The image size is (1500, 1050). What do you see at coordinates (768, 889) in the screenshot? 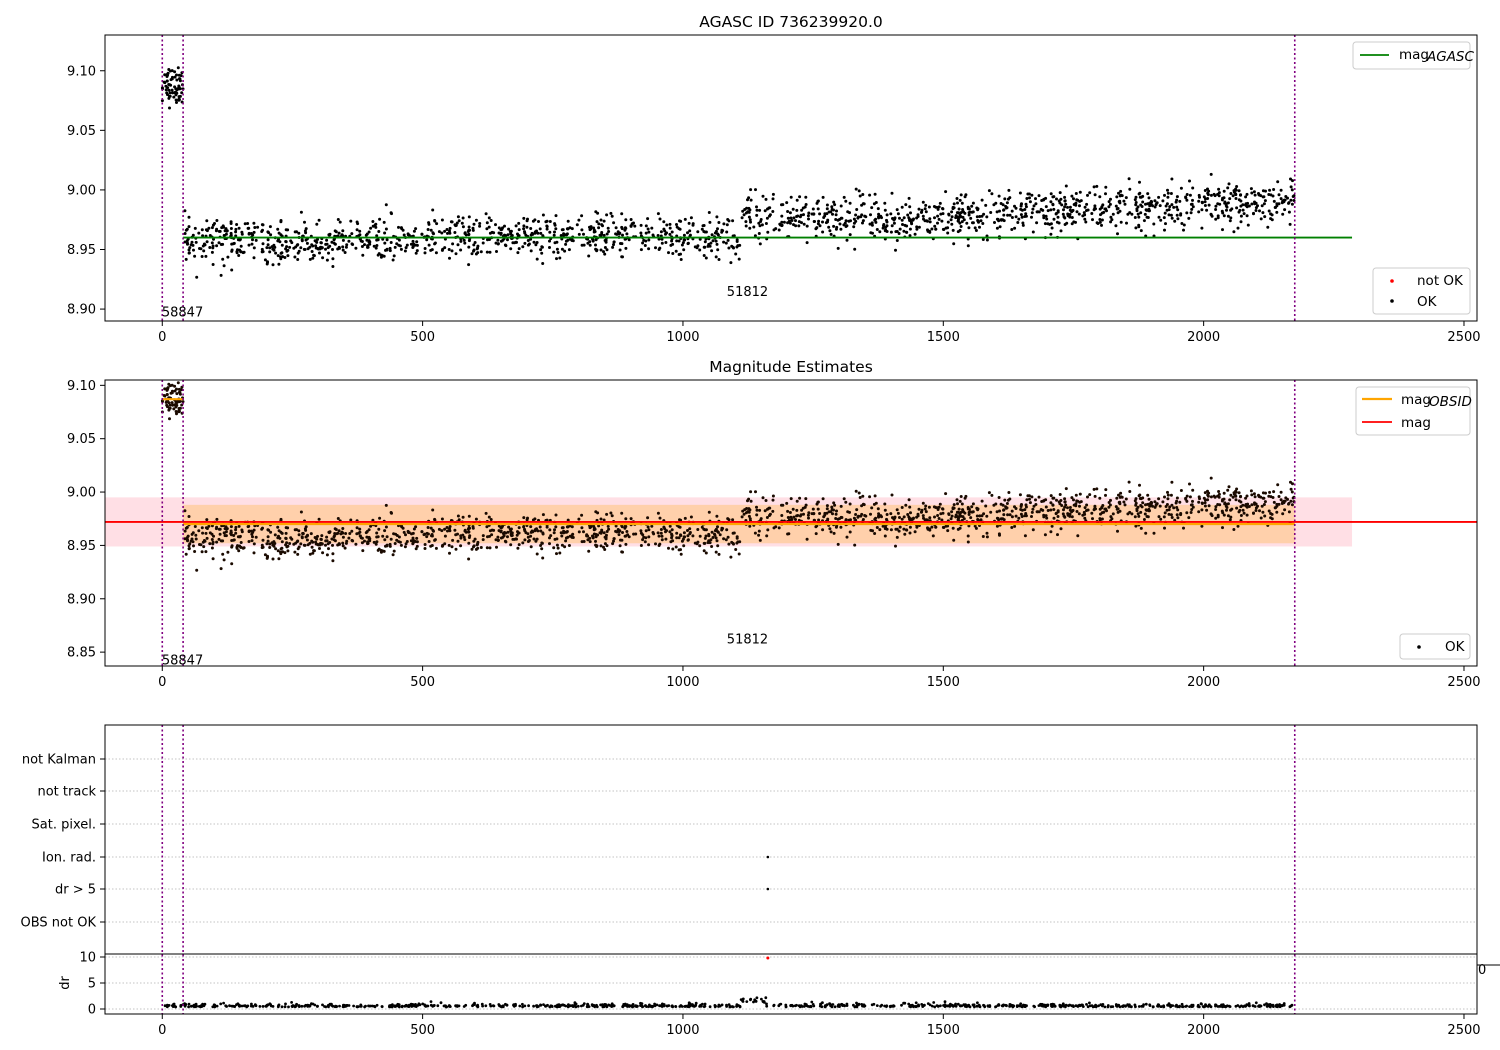
I see `p3-flag-point` at bounding box center [768, 889].